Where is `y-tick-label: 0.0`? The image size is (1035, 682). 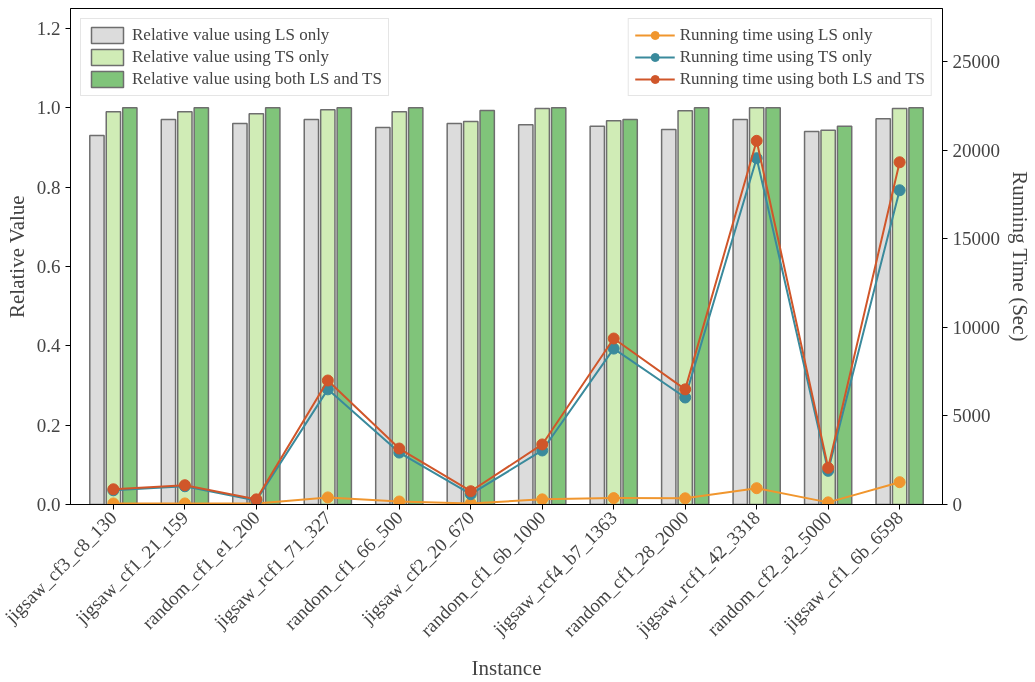
y-tick-label: 0.0 is located at coordinates (48, 504).